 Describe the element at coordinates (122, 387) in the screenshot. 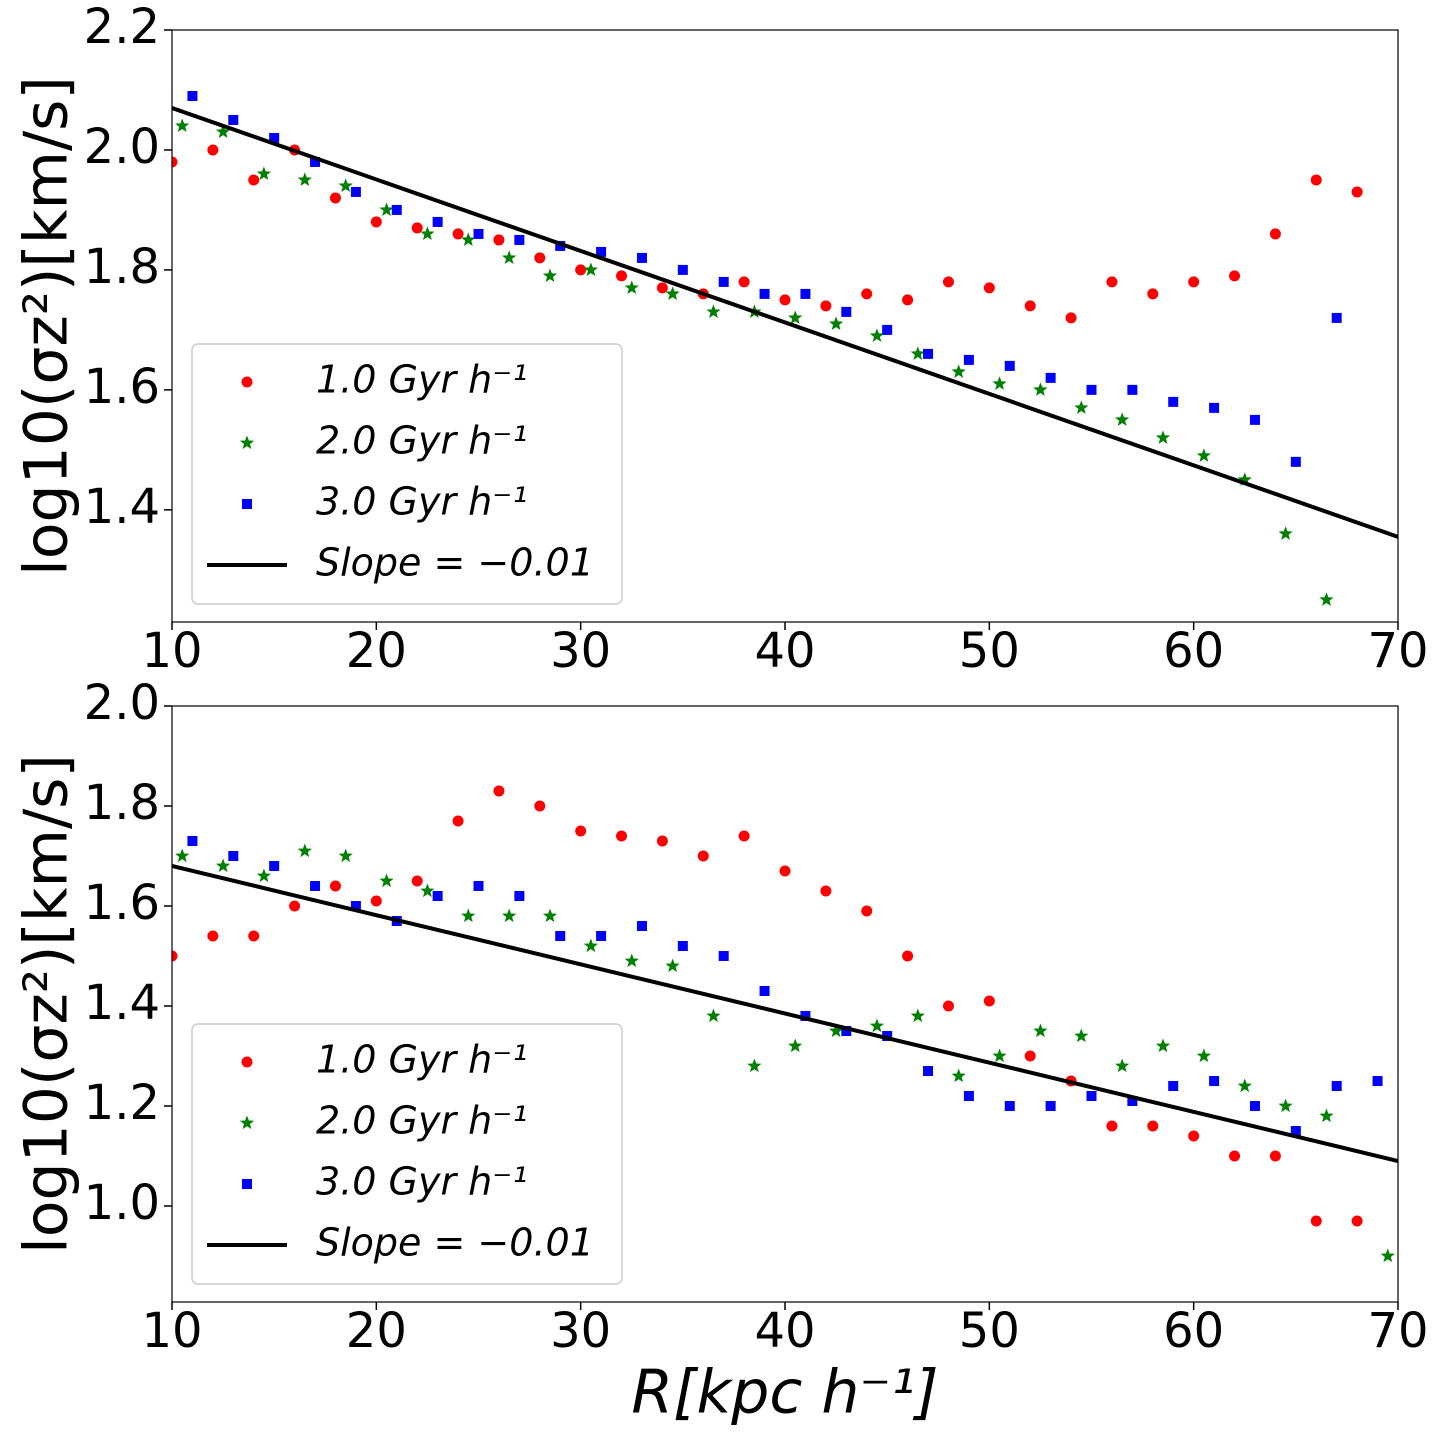

I see `y-tick-label: 1.6` at that location.